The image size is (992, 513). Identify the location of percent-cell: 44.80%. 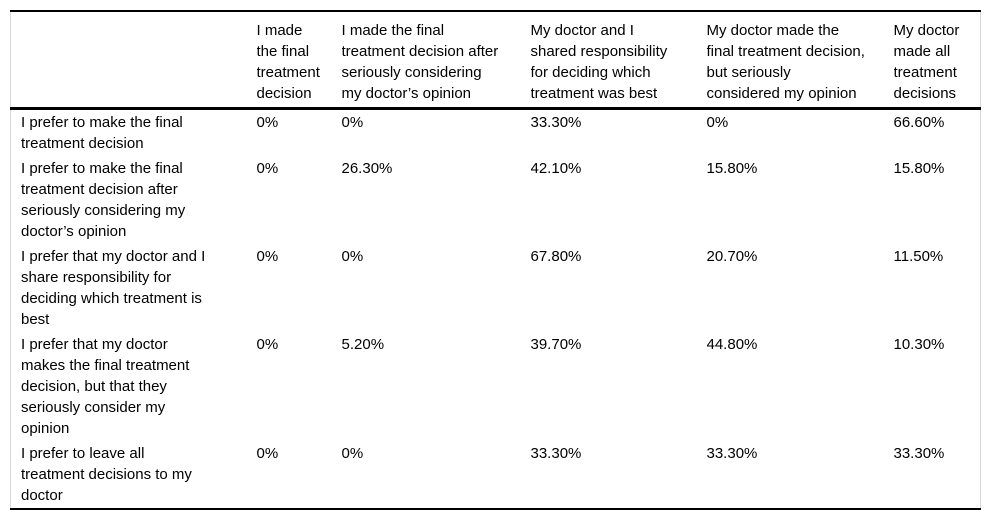
(732, 344).